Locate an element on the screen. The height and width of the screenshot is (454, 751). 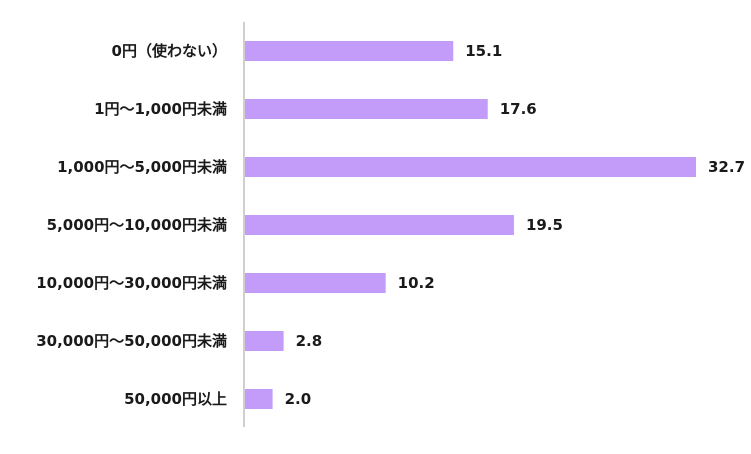
category-label-0: 0円（使わない） is located at coordinates (169, 51).